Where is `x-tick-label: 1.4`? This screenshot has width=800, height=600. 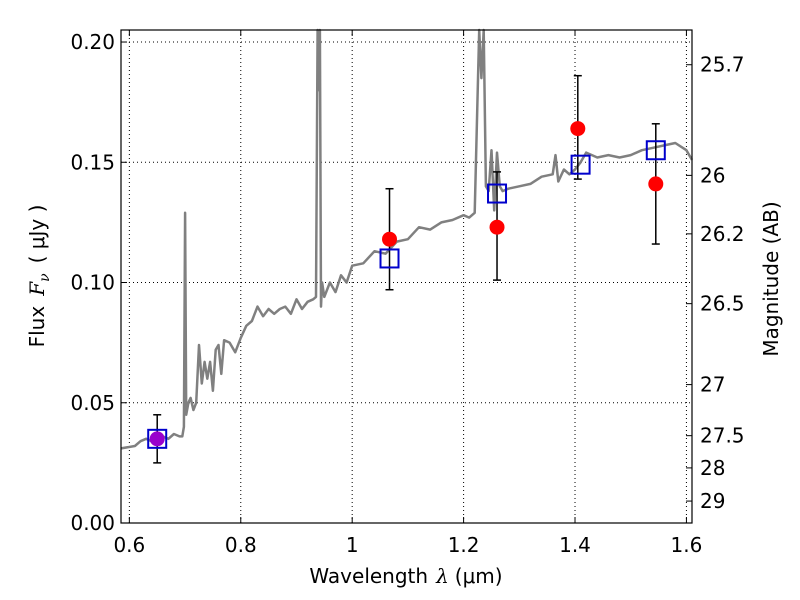 x-tick-label: 1.4 is located at coordinates (575, 545).